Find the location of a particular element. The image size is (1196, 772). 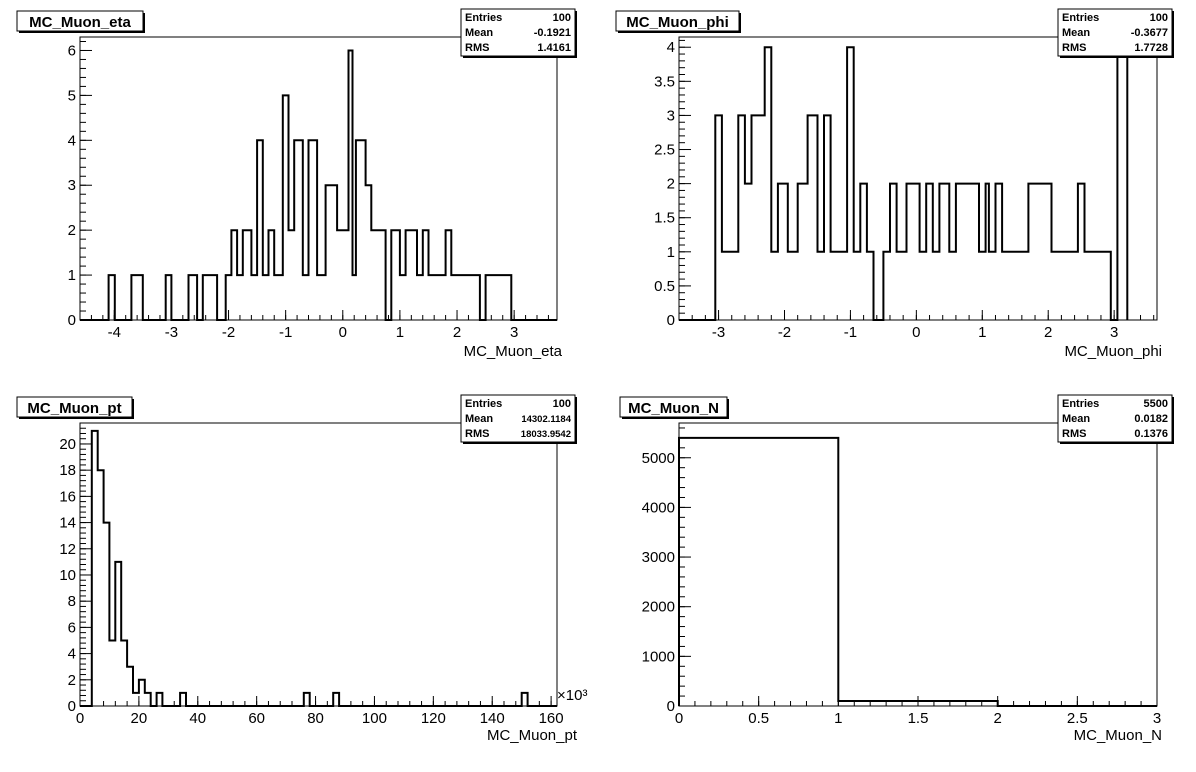

x-tick-label: 0.5 is located at coordinates (758, 718).